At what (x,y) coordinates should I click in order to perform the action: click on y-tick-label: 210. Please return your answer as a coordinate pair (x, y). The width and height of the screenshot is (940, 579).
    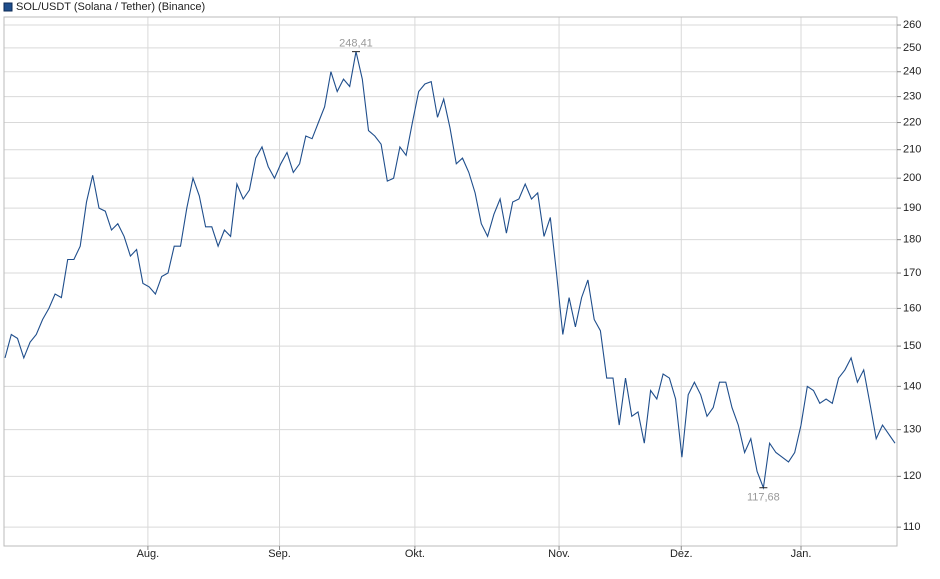
    Looking at the image, I should click on (912, 150).